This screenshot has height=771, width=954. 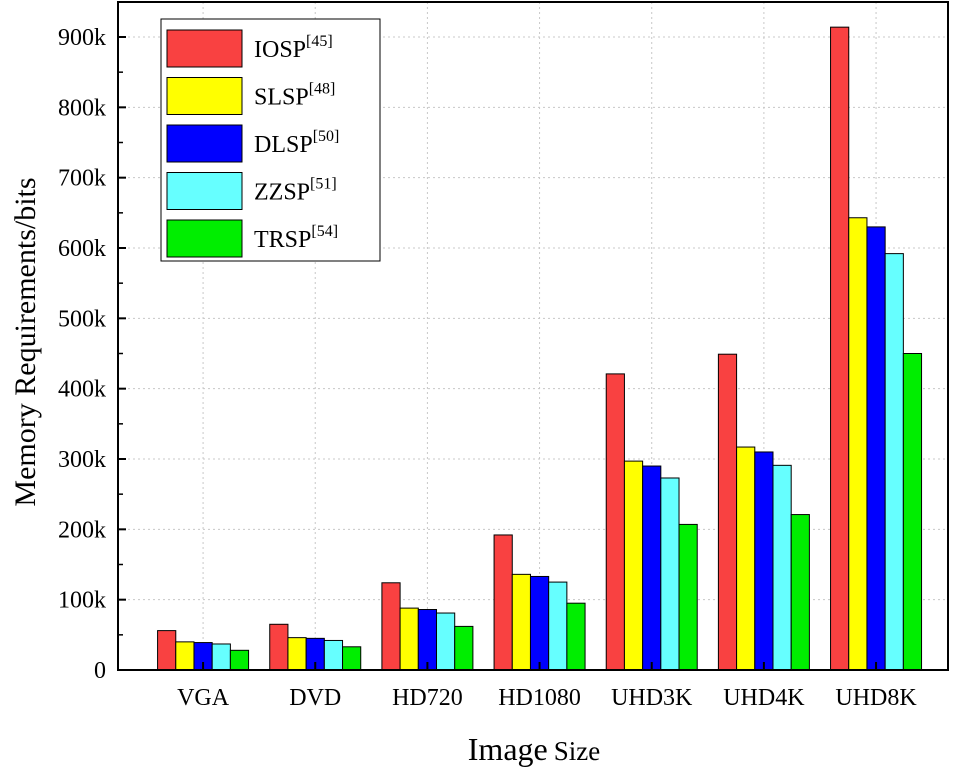 What do you see at coordinates (576, 636) in the screenshot?
I see `bar-trsp-hd1080` at bounding box center [576, 636].